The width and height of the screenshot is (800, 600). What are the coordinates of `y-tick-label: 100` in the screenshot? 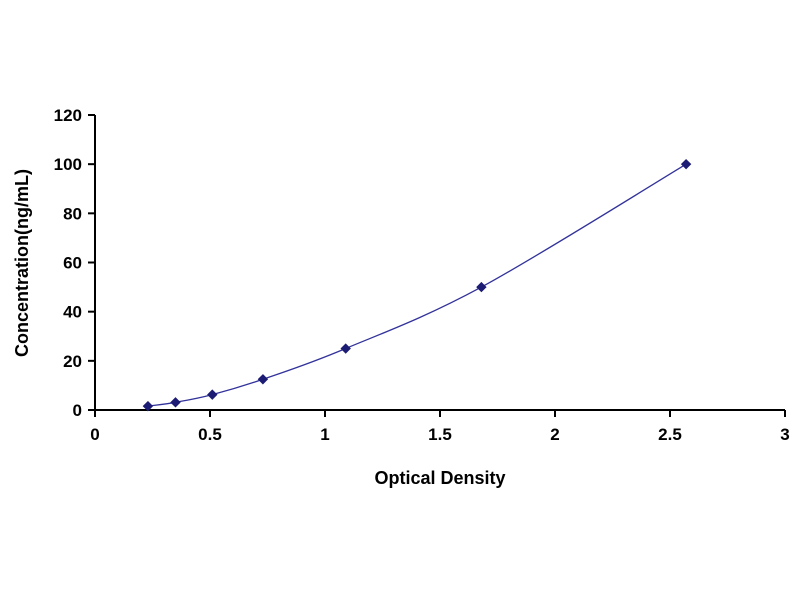 It's located at (68, 164).